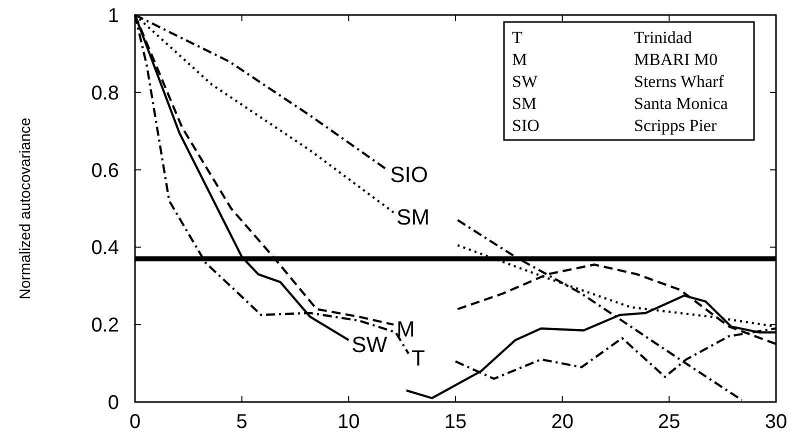 The height and width of the screenshot is (448, 792). What do you see at coordinates (681, 103) in the screenshot?
I see `annotation: Santa Monica` at bounding box center [681, 103].